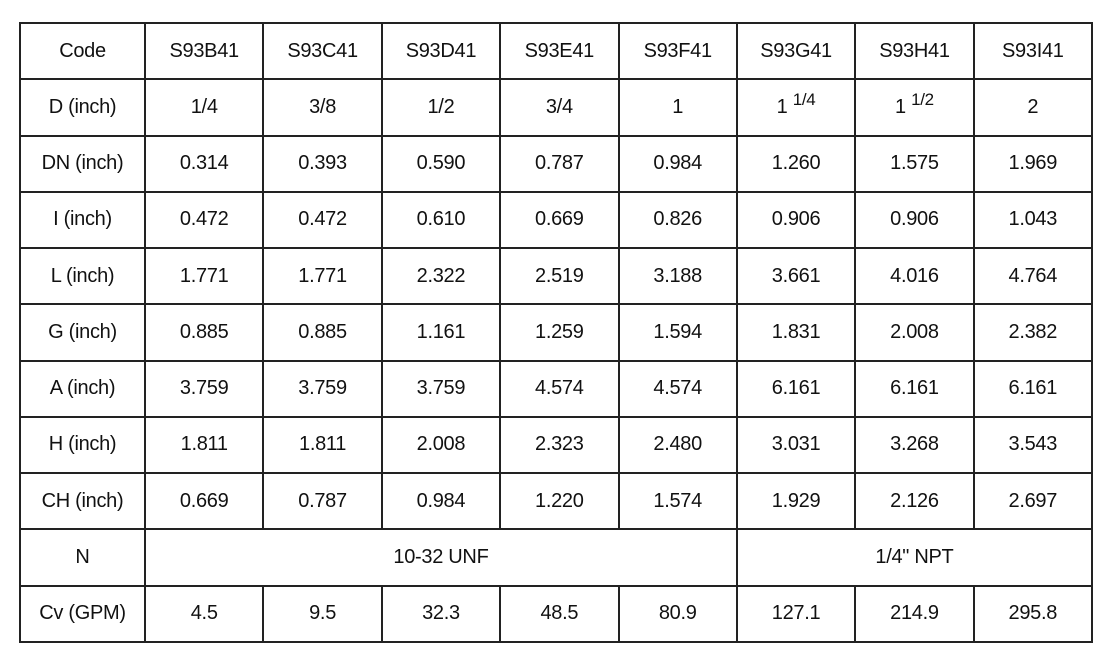 The width and height of the screenshot is (1110, 662). Describe the element at coordinates (204, 220) in the screenshot. I see `value-cell: 0.472` at that location.